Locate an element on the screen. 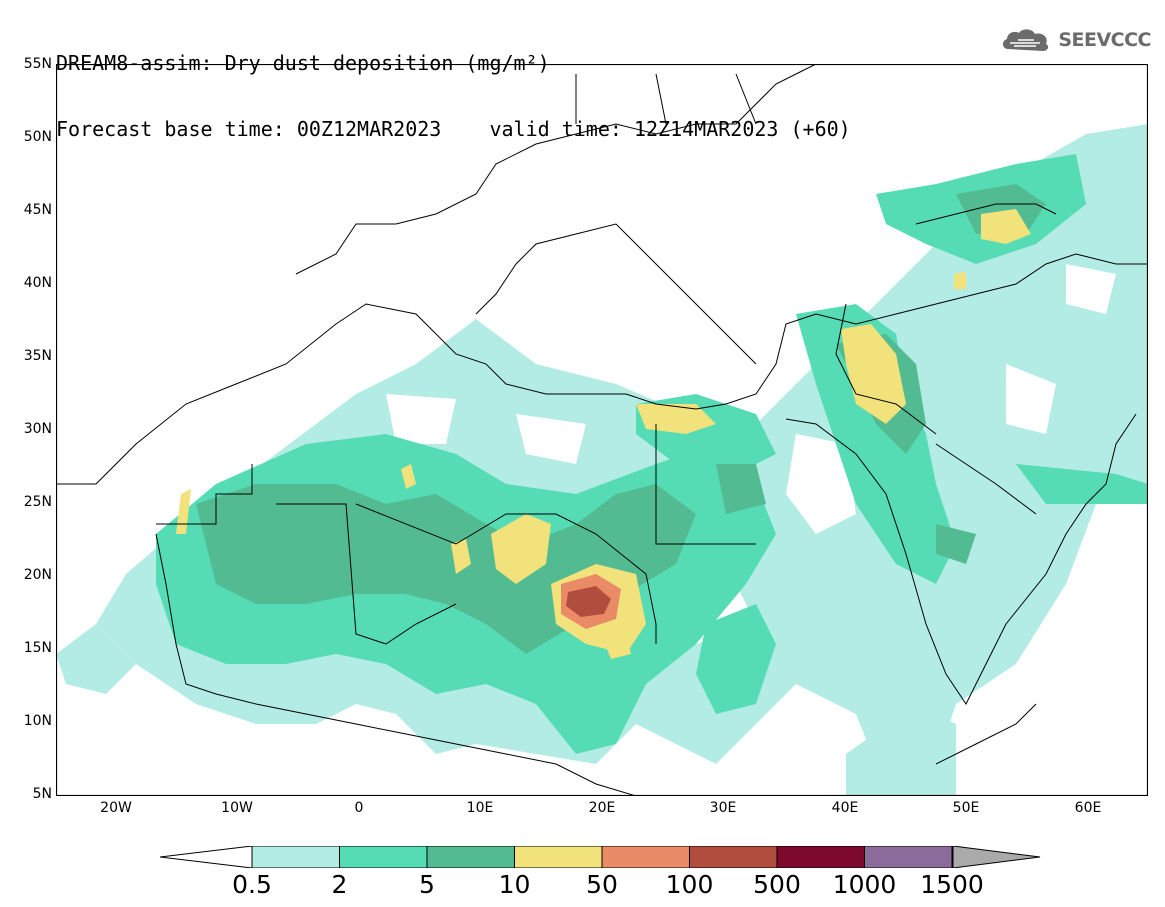  lon-label: 20W is located at coordinates (116, 808).